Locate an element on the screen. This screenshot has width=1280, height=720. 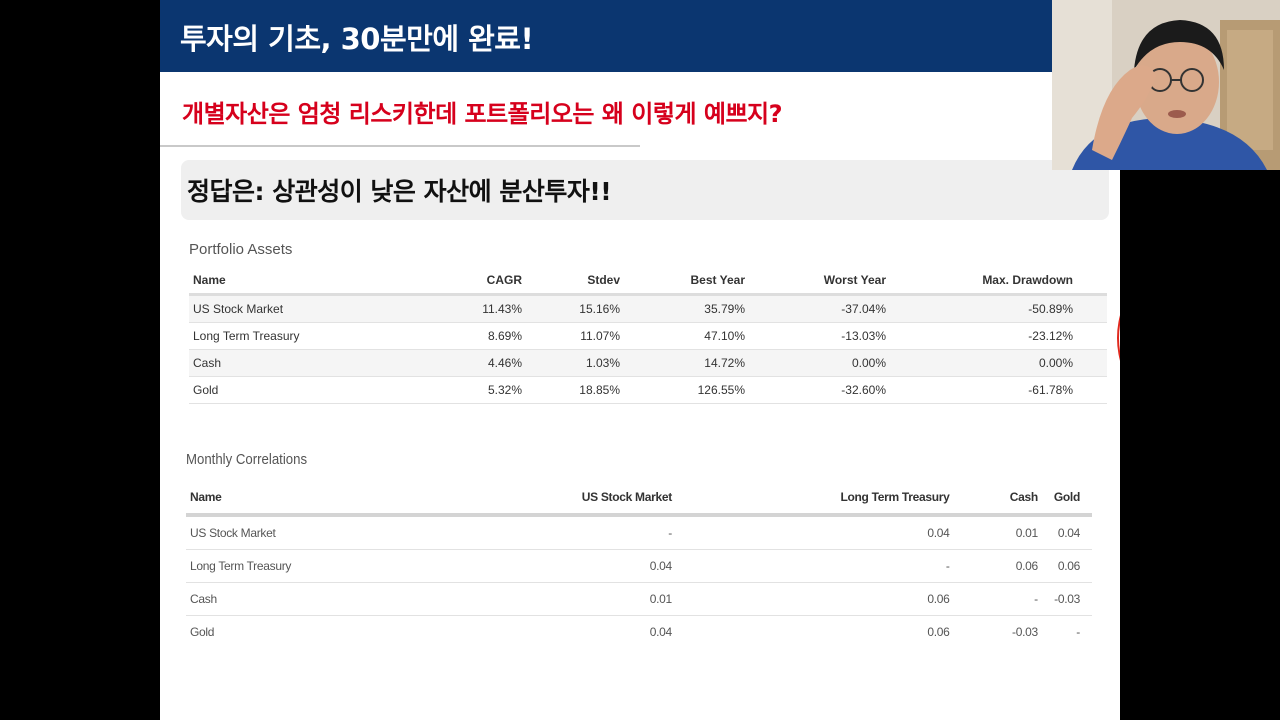
max-drawdown-value: 0.00% is located at coordinates (998, 363).